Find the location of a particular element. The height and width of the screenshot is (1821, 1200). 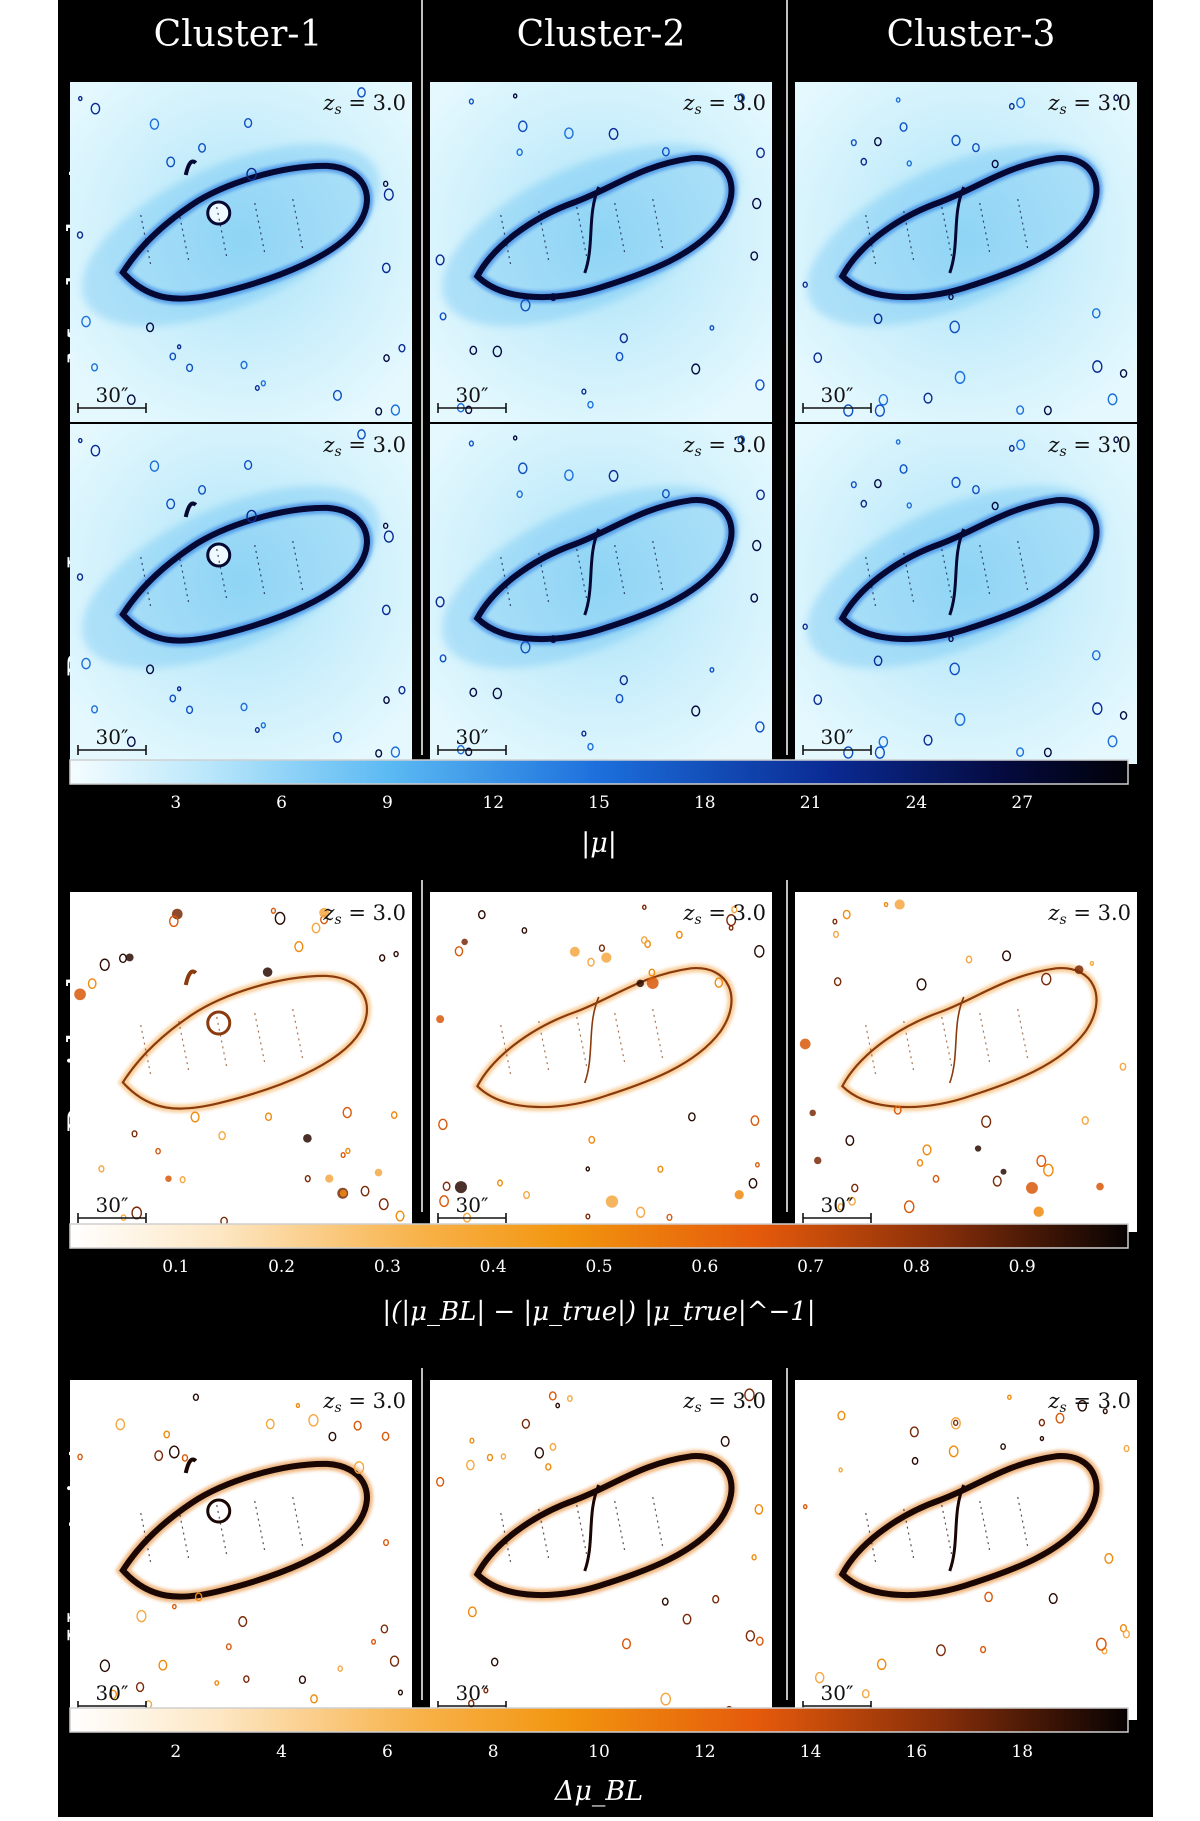

colorbar-tick-label: 0.5 is located at coordinates (598, 1267).